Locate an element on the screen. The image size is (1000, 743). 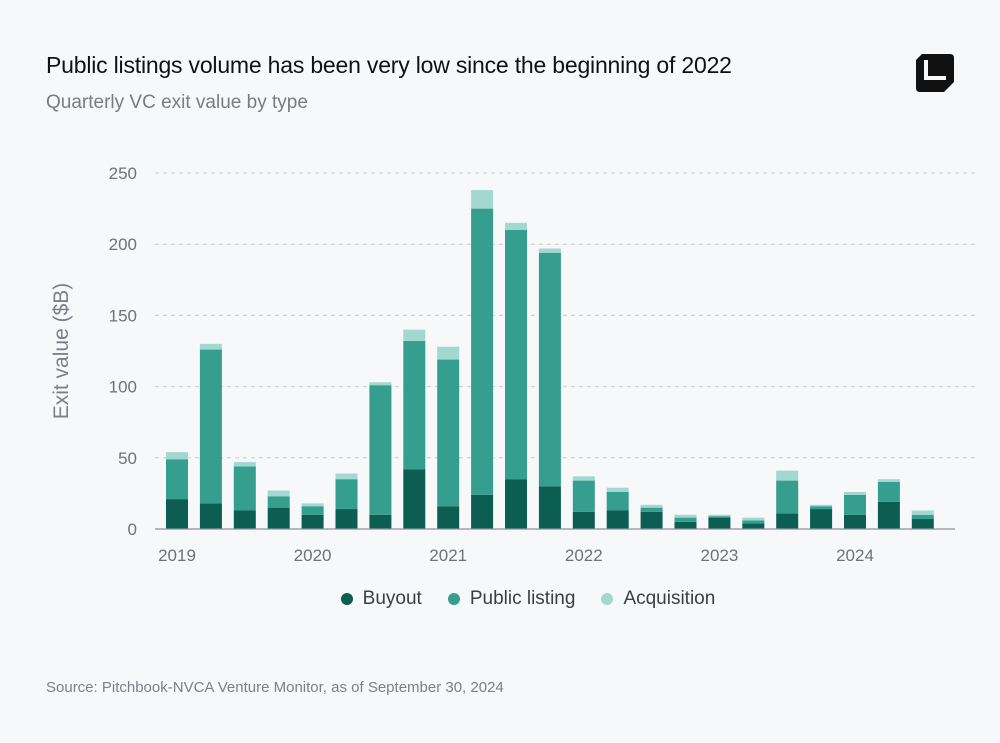
y-tick-label: 200 is located at coordinates (123, 244).